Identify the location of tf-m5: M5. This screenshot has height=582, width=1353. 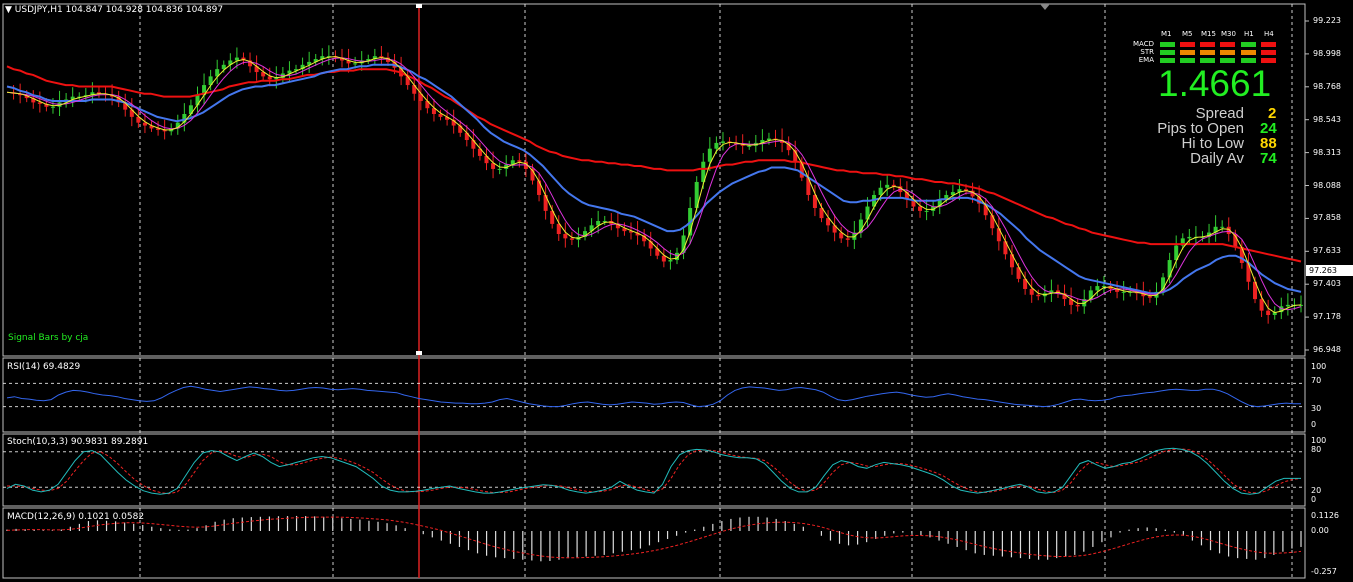
(1187, 34).